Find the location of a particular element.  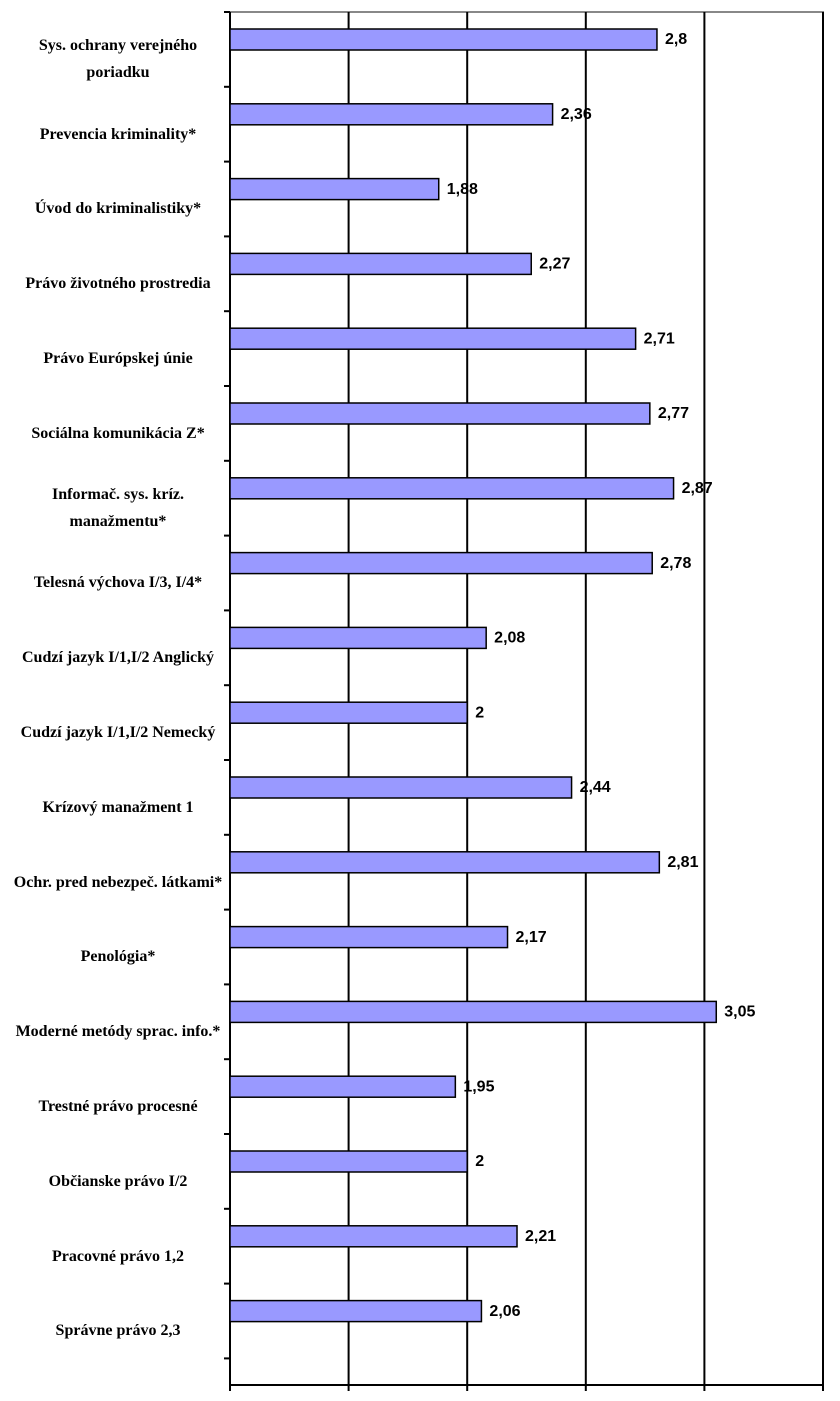

category-label: Prevencia kriminality* is located at coordinates (118, 134).